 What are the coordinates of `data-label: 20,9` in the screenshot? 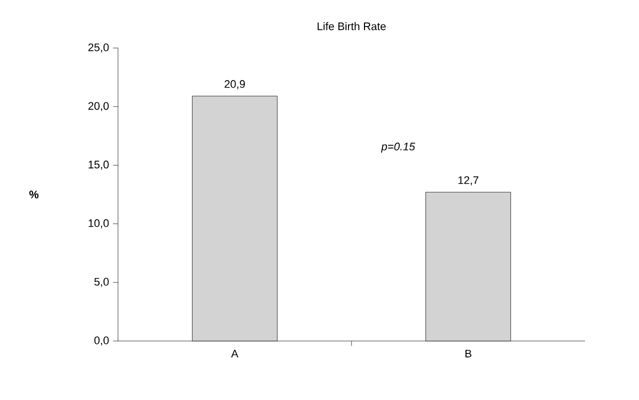 It's located at (234, 85).